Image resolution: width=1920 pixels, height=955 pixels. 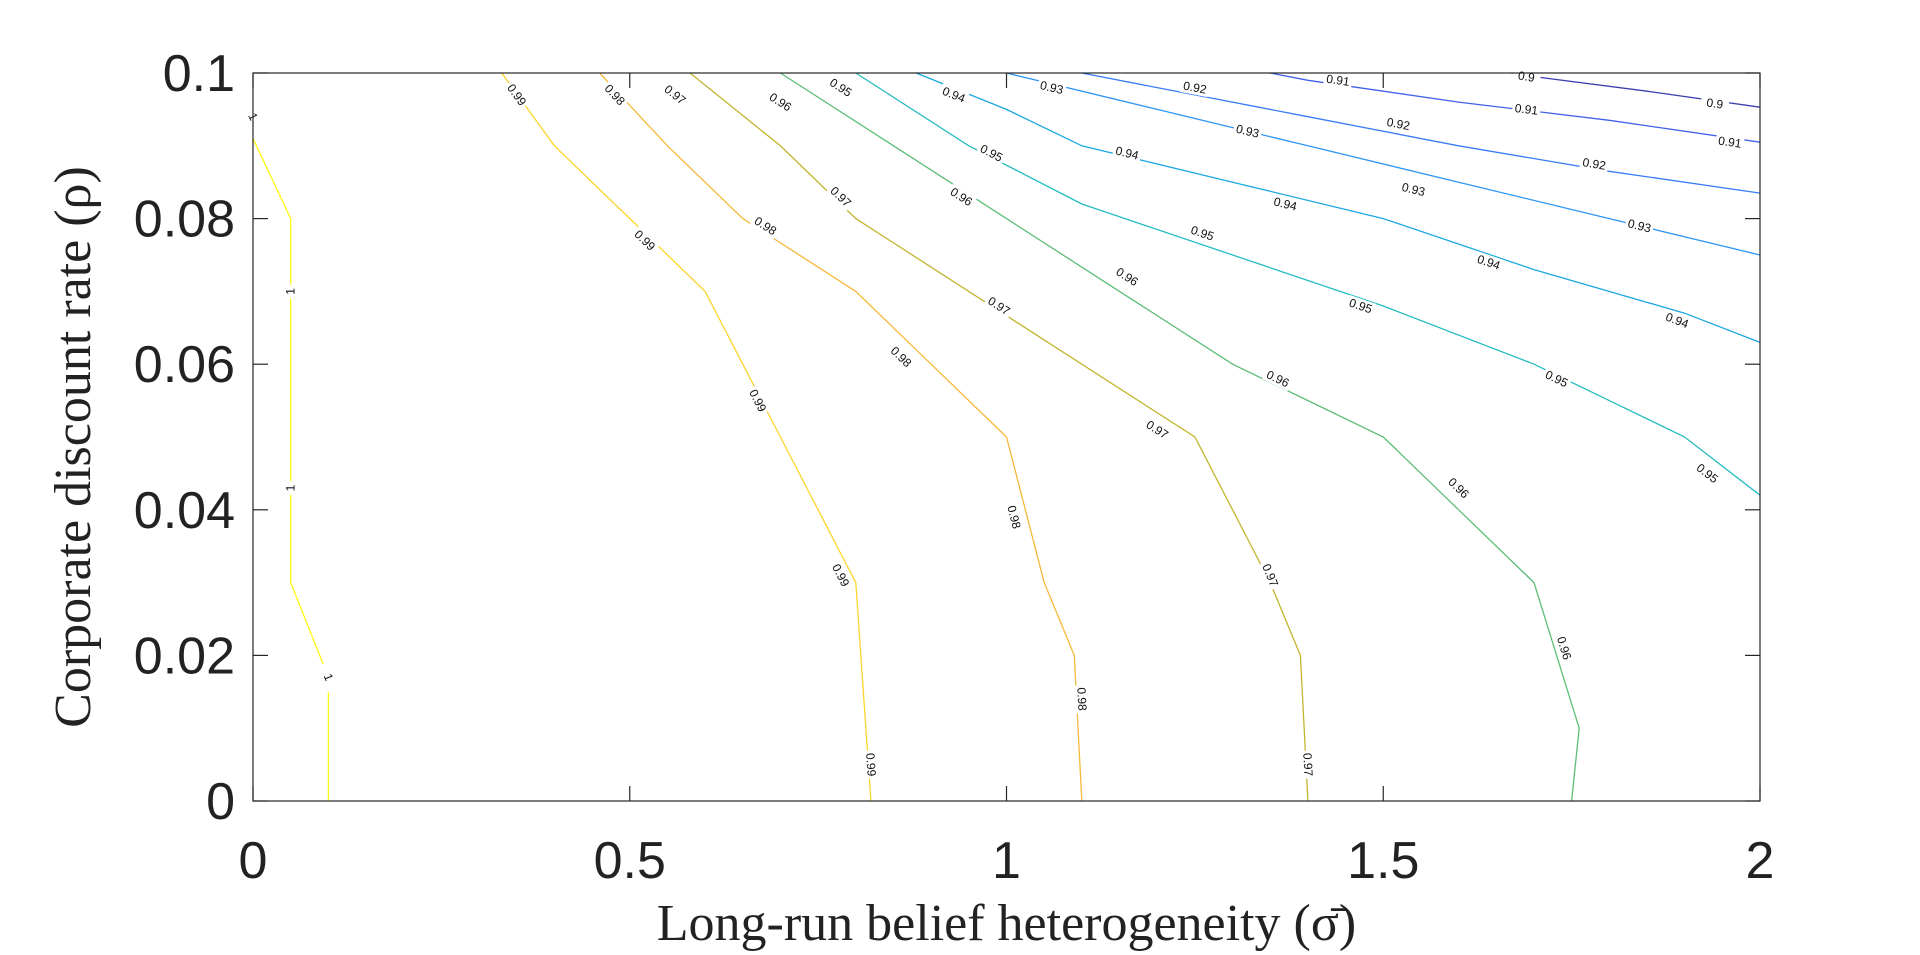 I want to click on y-tick-label: 0.1, so click(x=199, y=74).